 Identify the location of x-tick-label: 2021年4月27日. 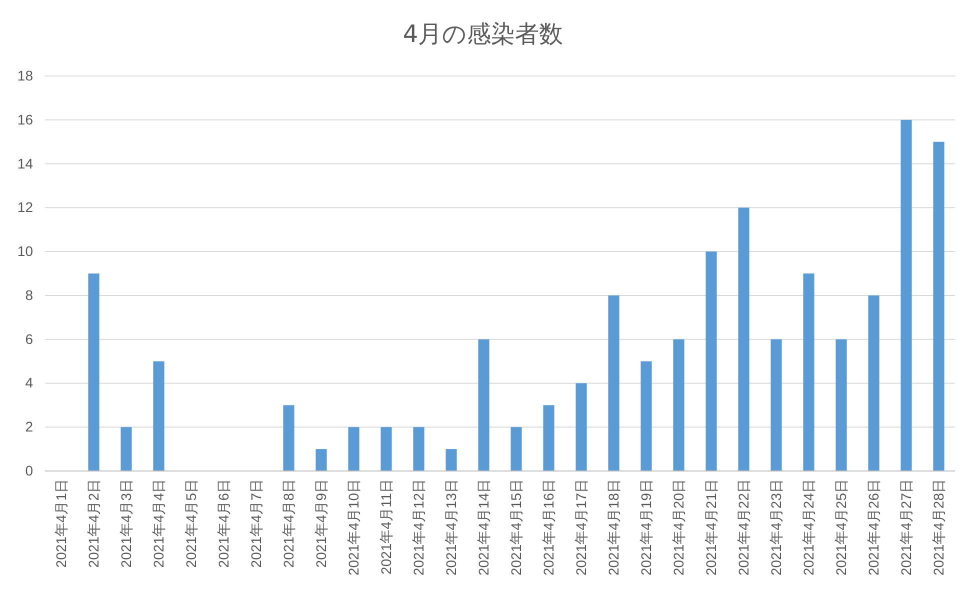
(906, 527).